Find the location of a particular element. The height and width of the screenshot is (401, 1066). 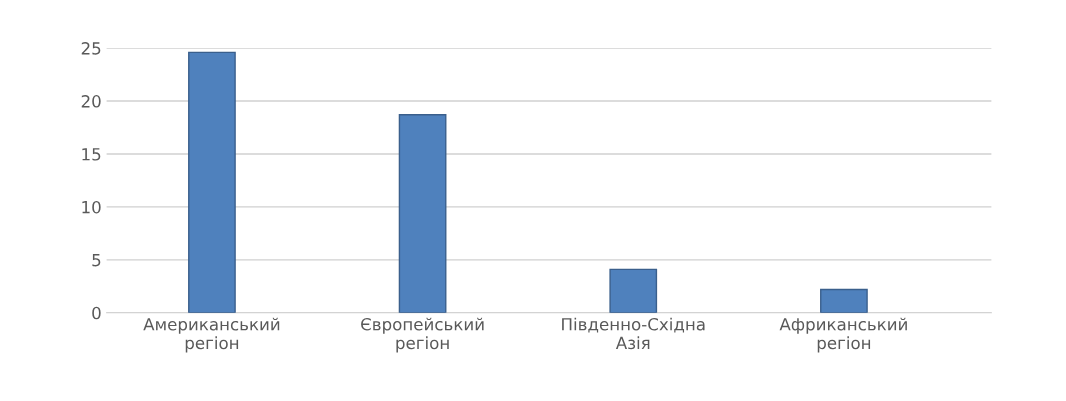

y-tick-label: 5 is located at coordinates (96, 260).